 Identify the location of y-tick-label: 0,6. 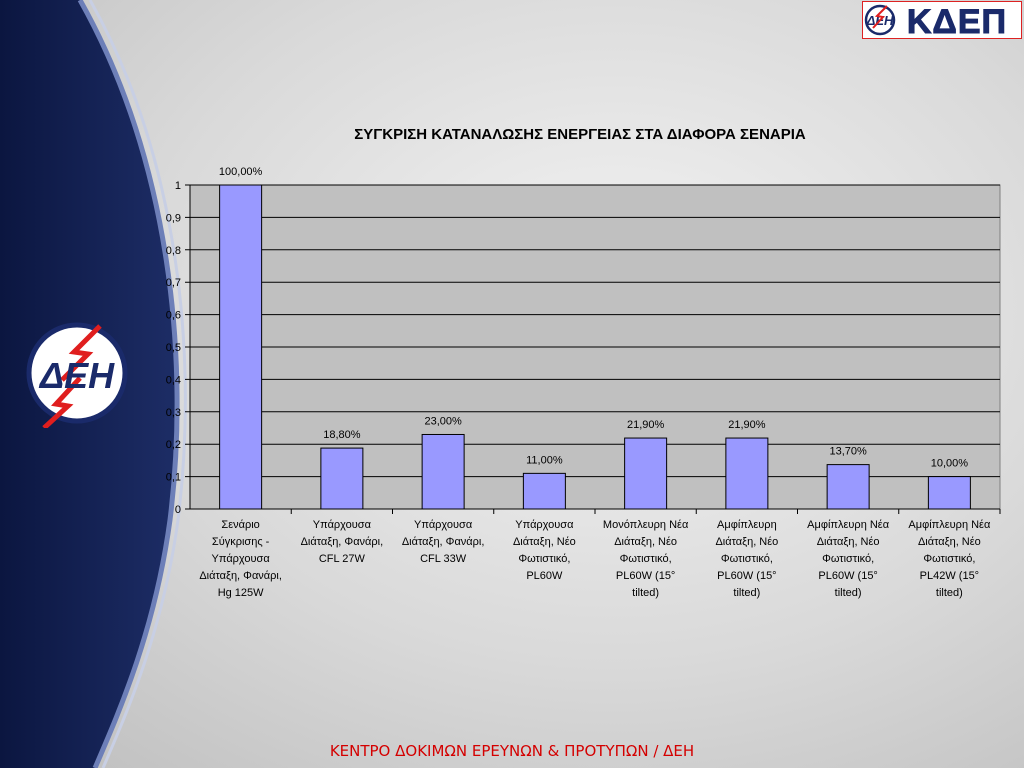
(173, 316).